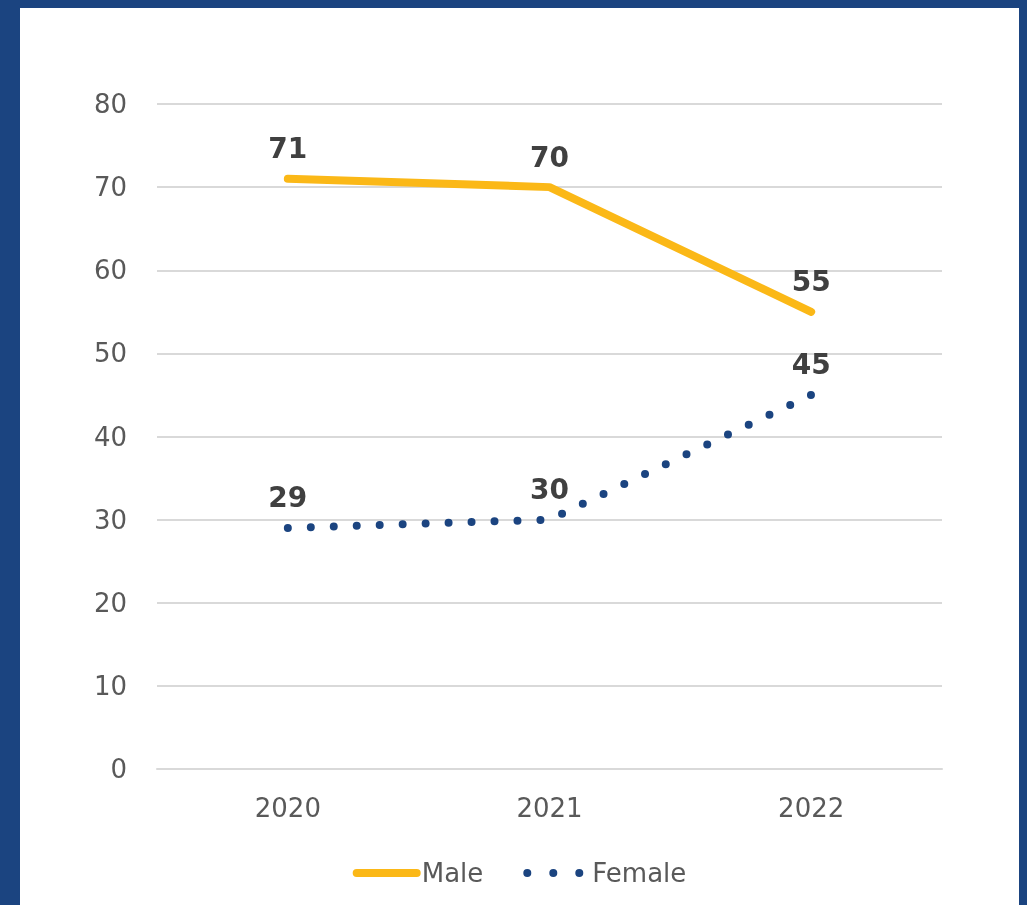 This screenshot has width=1027, height=905. What do you see at coordinates (110, 685) in the screenshot?
I see `y-tick-label: 10` at bounding box center [110, 685].